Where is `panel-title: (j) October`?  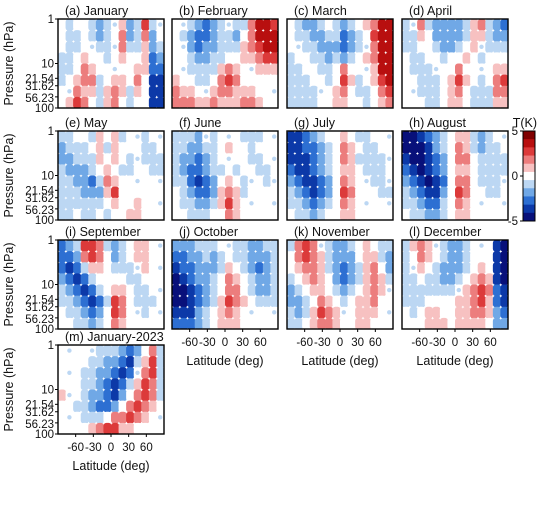
panel-title: (j) October is located at coordinates (208, 232).